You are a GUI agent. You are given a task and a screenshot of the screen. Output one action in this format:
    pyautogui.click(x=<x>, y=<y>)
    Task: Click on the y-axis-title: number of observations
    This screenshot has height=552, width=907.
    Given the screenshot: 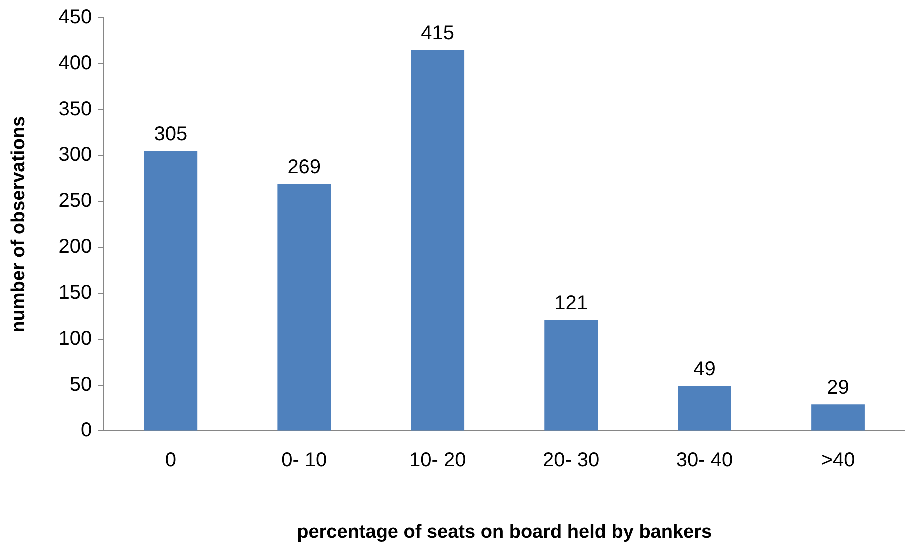 What is the action you would take?
    pyautogui.click(x=19, y=224)
    